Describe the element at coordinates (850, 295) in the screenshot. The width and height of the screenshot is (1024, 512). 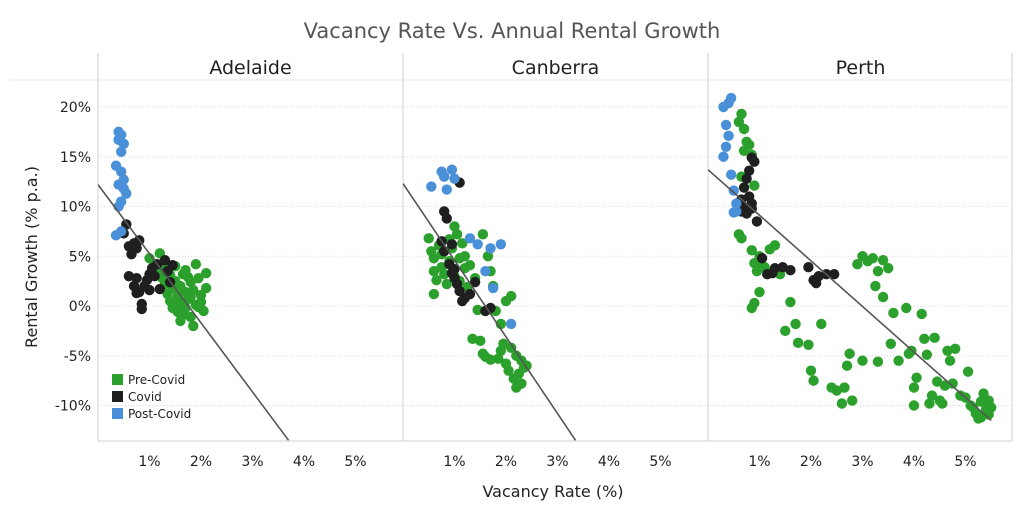
I see `trend-line` at that location.